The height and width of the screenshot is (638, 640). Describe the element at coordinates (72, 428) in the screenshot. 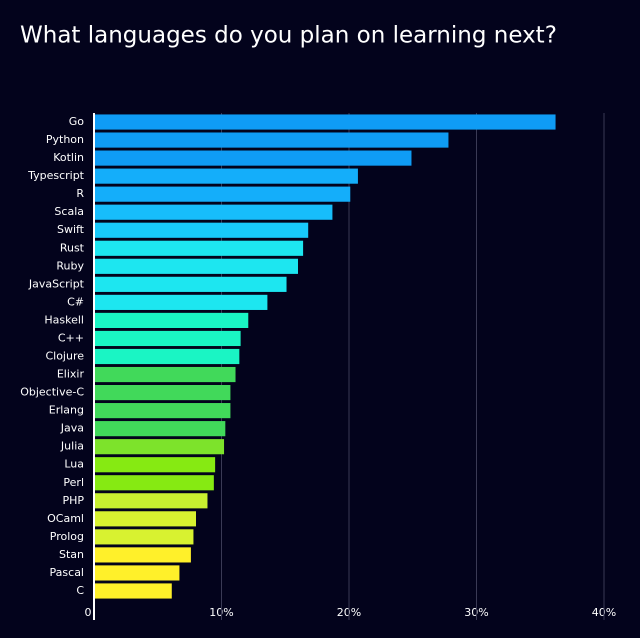

I see `y-tick-label: Java` at that location.